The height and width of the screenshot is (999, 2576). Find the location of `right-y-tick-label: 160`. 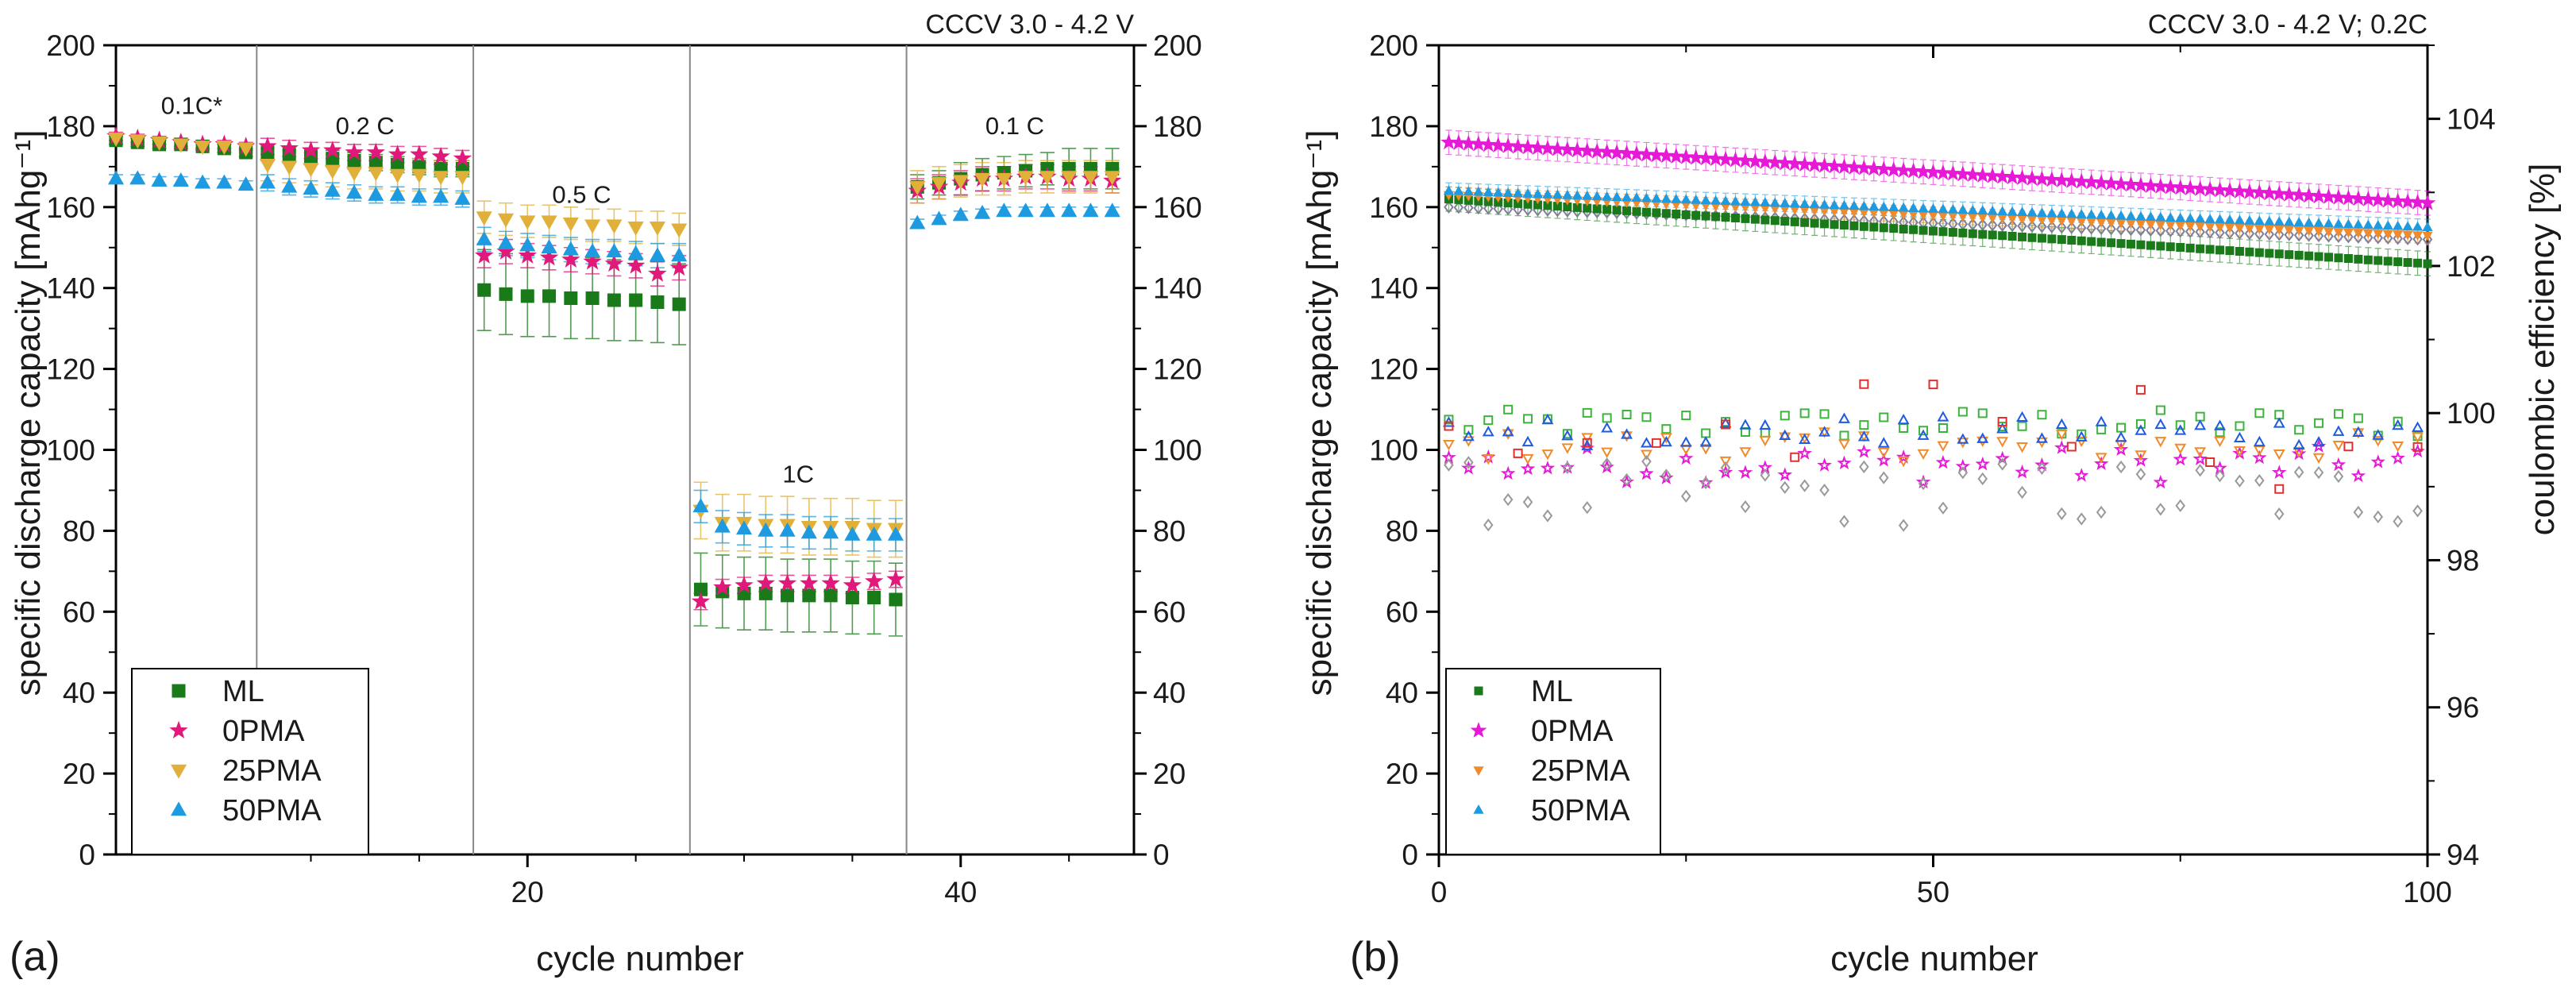

right-y-tick-label: 160 is located at coordinates (1177, 207).